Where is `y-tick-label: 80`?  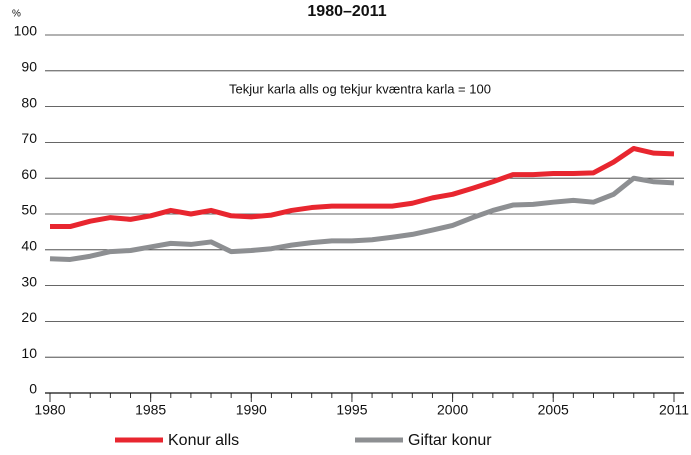 y-tick-label: 80 is located at coordinates (29, 102).